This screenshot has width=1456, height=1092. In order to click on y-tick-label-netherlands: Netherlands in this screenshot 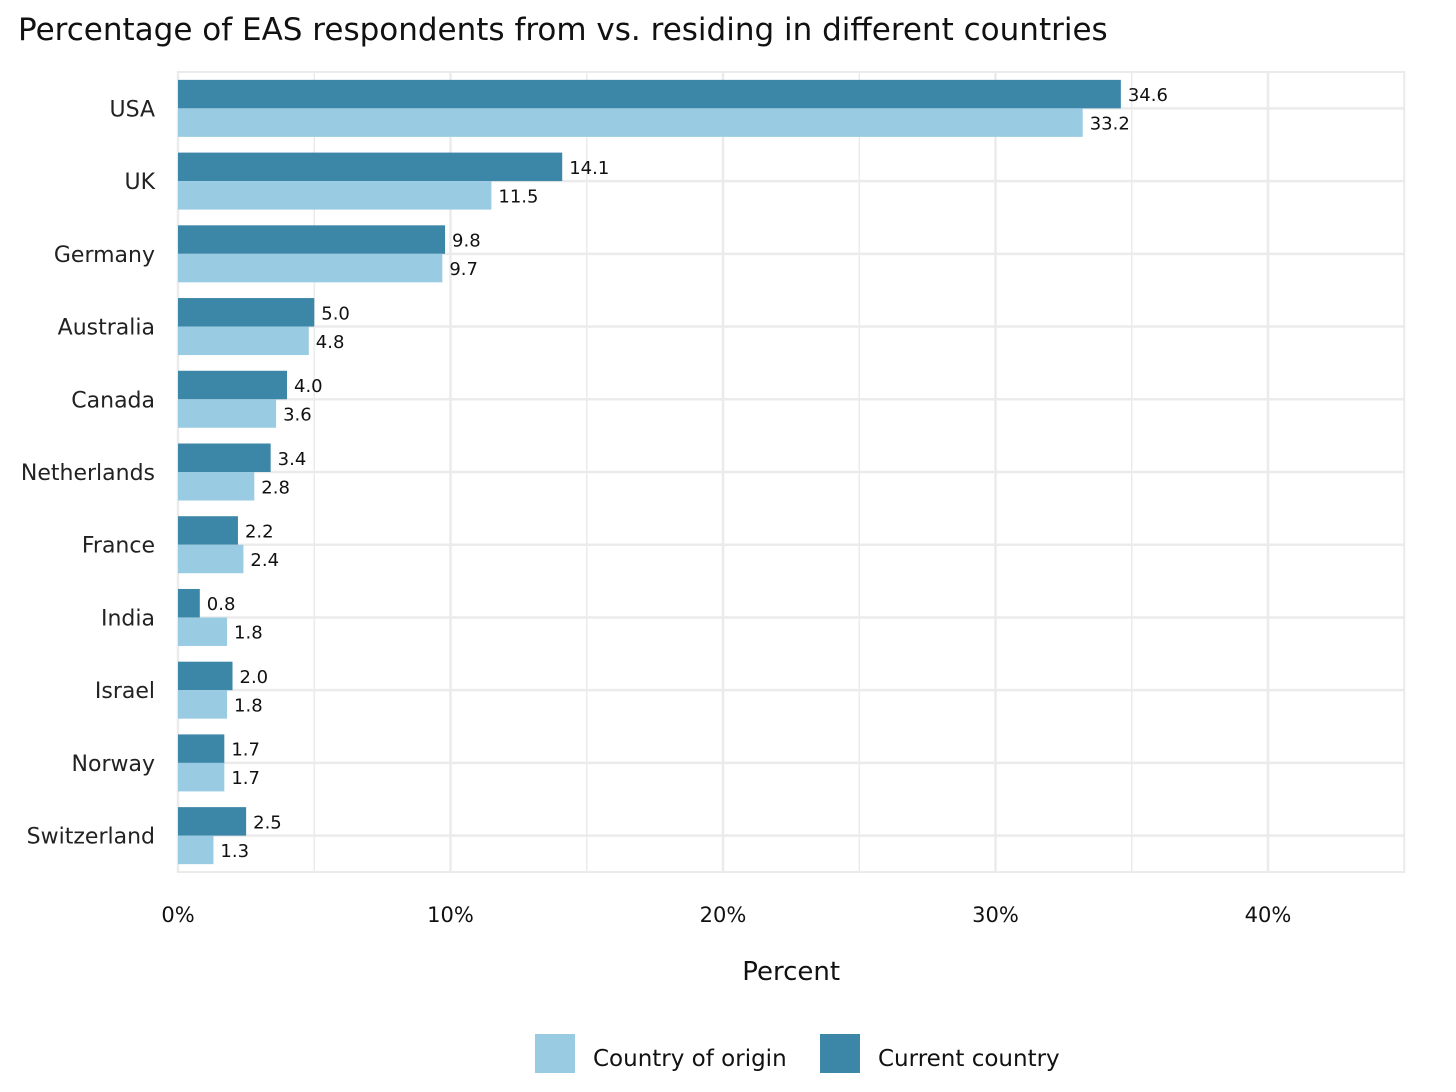, I will do `click(88, 473)`.